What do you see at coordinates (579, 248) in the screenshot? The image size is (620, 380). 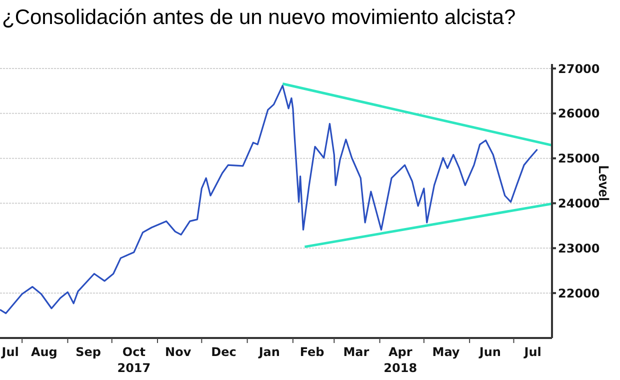 I see `y-tick-label: 23000` at bounding box center [579, 248].